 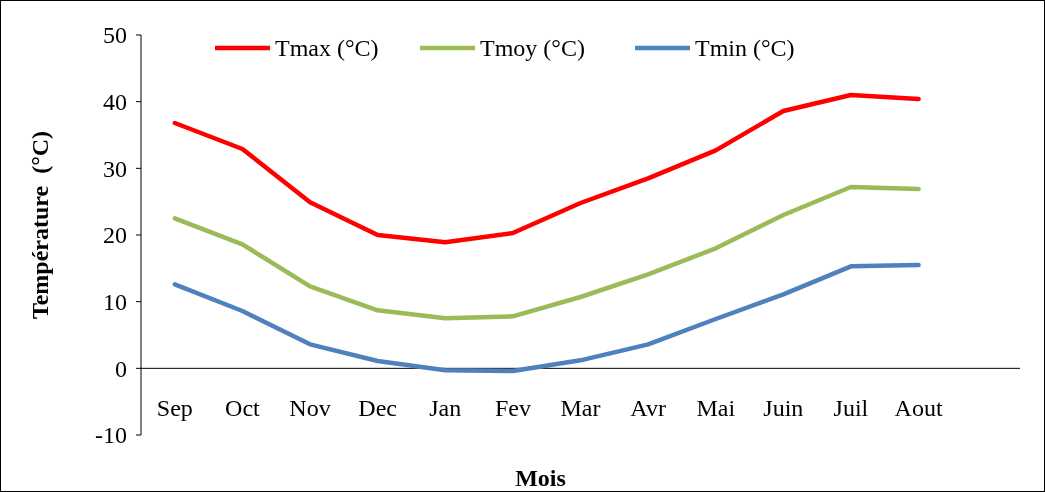 I want to click on x-tick-label: Avr, so click(x=648, y=408).